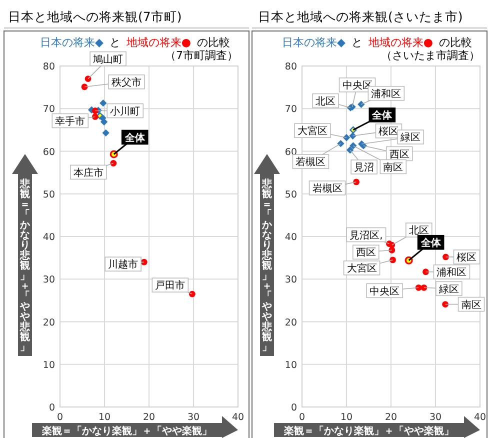 The image size is (488, 438). Describe the element at coordinates (366, 235) in the screenshot. I see `annotation: 見沼区,` at that location.